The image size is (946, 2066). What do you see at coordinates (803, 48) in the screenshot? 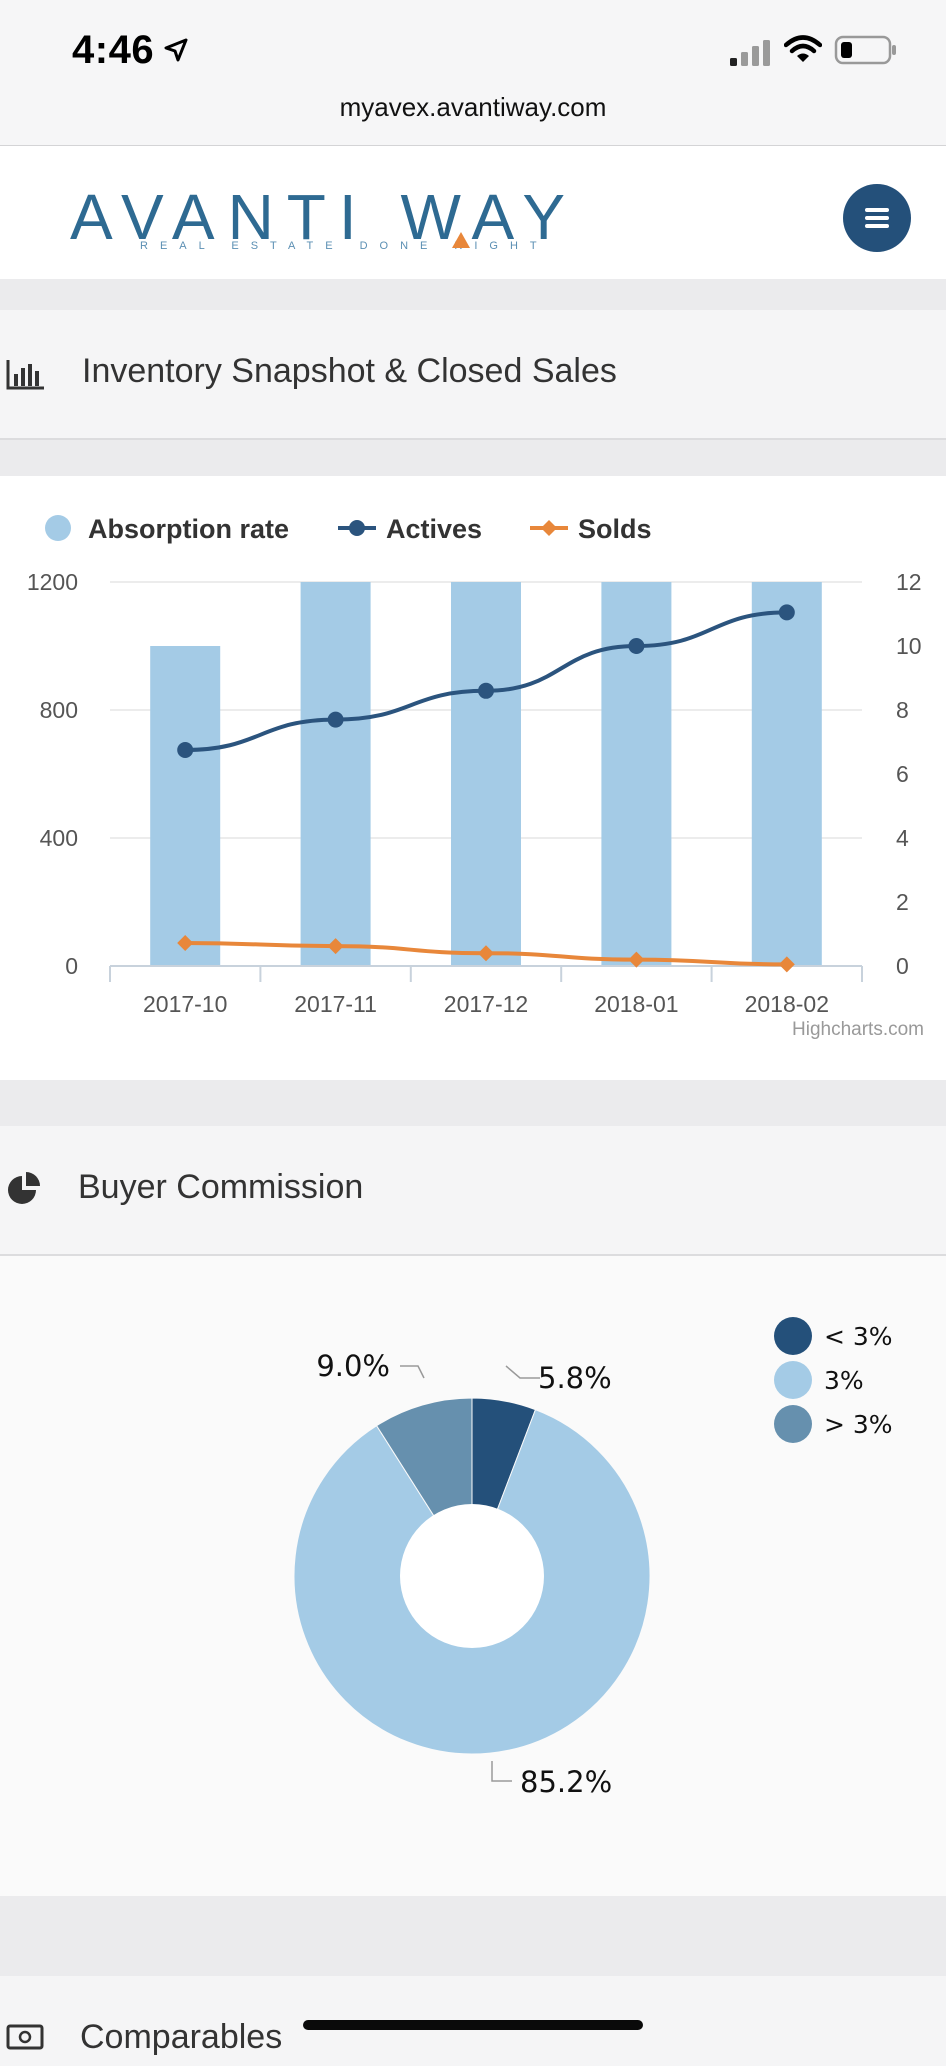
I see `wifi-icon` at bounding box center [803, 48].